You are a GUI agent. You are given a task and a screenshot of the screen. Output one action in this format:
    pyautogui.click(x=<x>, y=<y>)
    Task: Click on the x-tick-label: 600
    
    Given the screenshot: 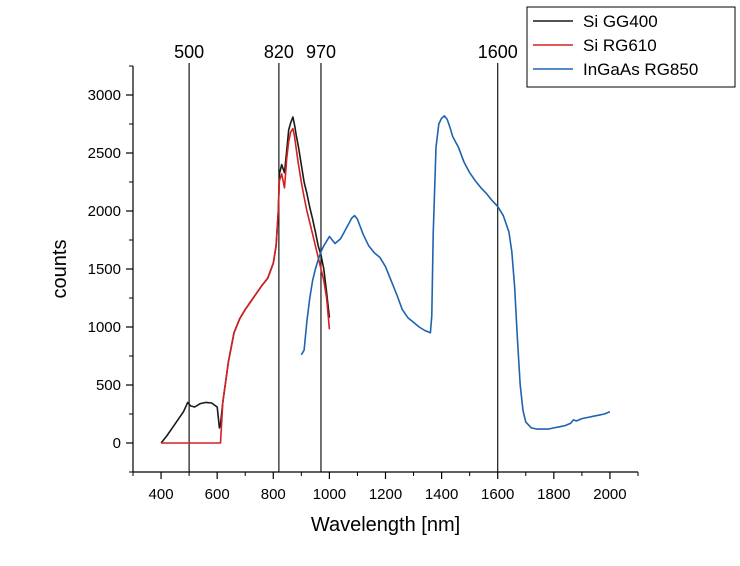 What is the action you would take?
    pyautogui.click(x=217, y=494)
    